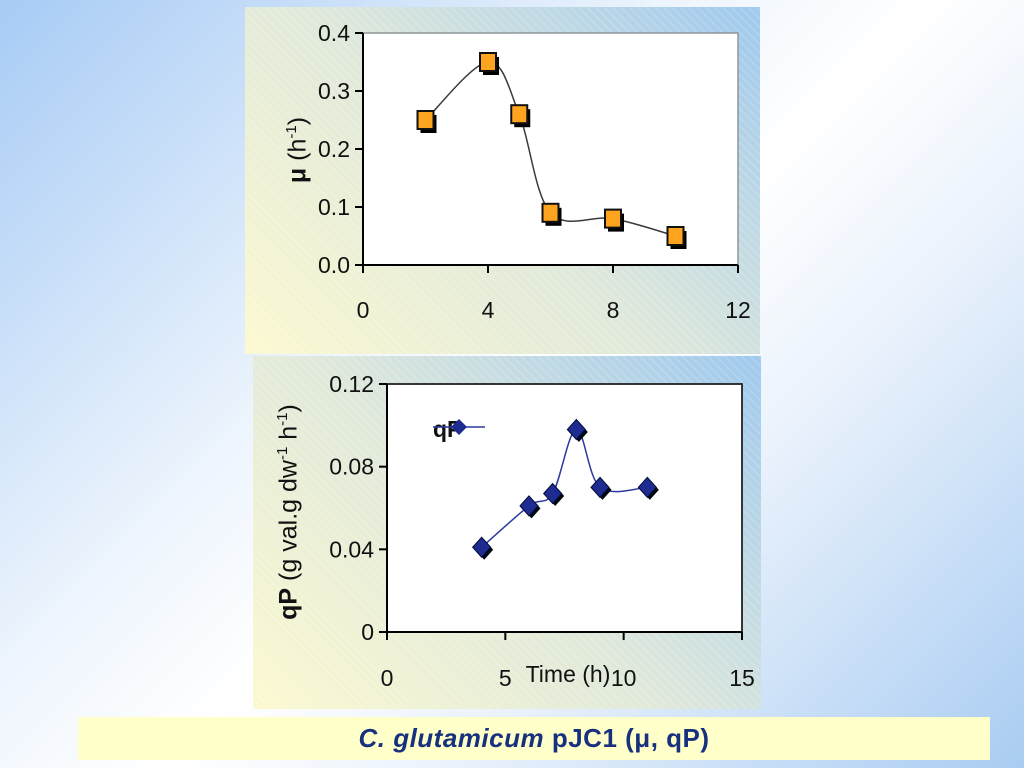 The image size is (1024, 768). Describe the element at coordinates (613, 310) in the screenshot. I see `x-tick-label: 8` at that location.